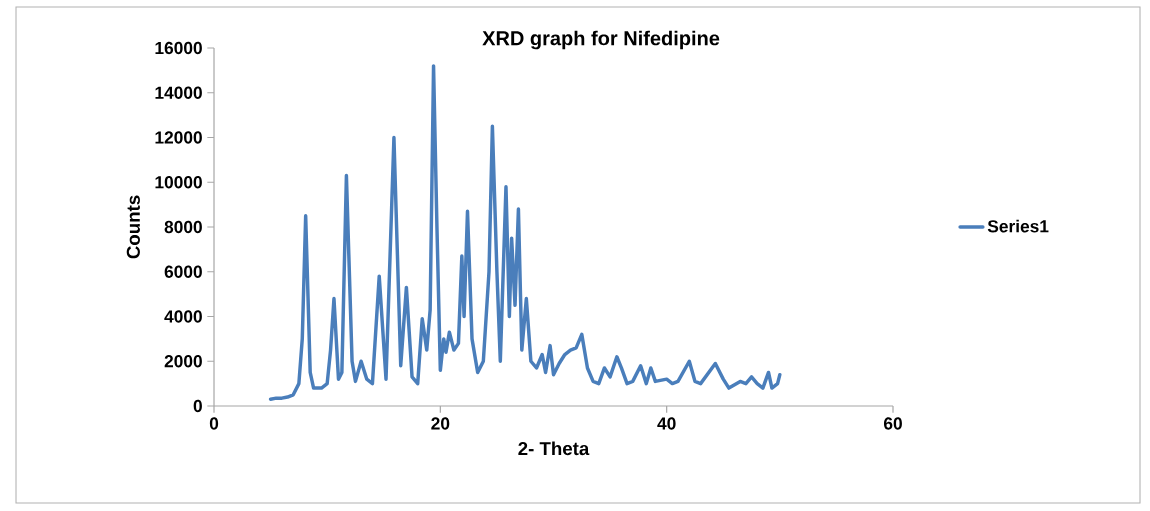  Describe the element at coordinates (601, 40) in the screenshot. I see `chart-title: XRD graph for Nifedipine` at that location.